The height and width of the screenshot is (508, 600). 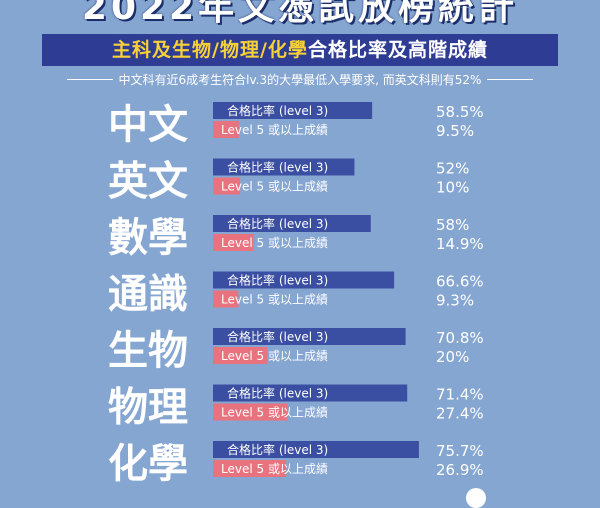 What do you see at coordinates (460, 282) in the screenshot?
I see `pass-rate-value: 66.6%` at bounding box center [460, 282].